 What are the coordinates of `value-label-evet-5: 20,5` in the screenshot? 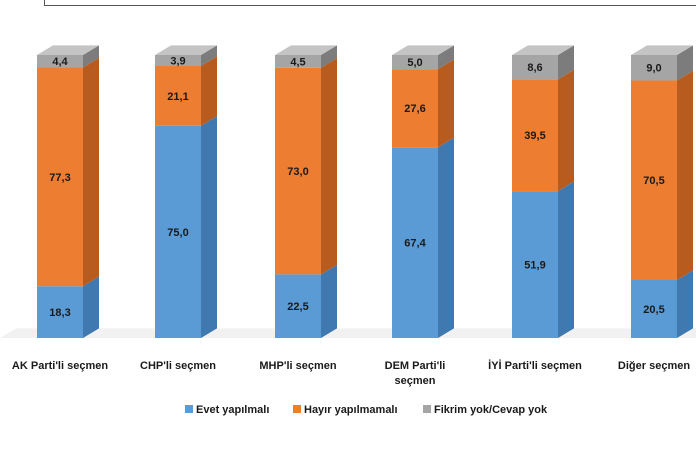 It's located at (653, 310).